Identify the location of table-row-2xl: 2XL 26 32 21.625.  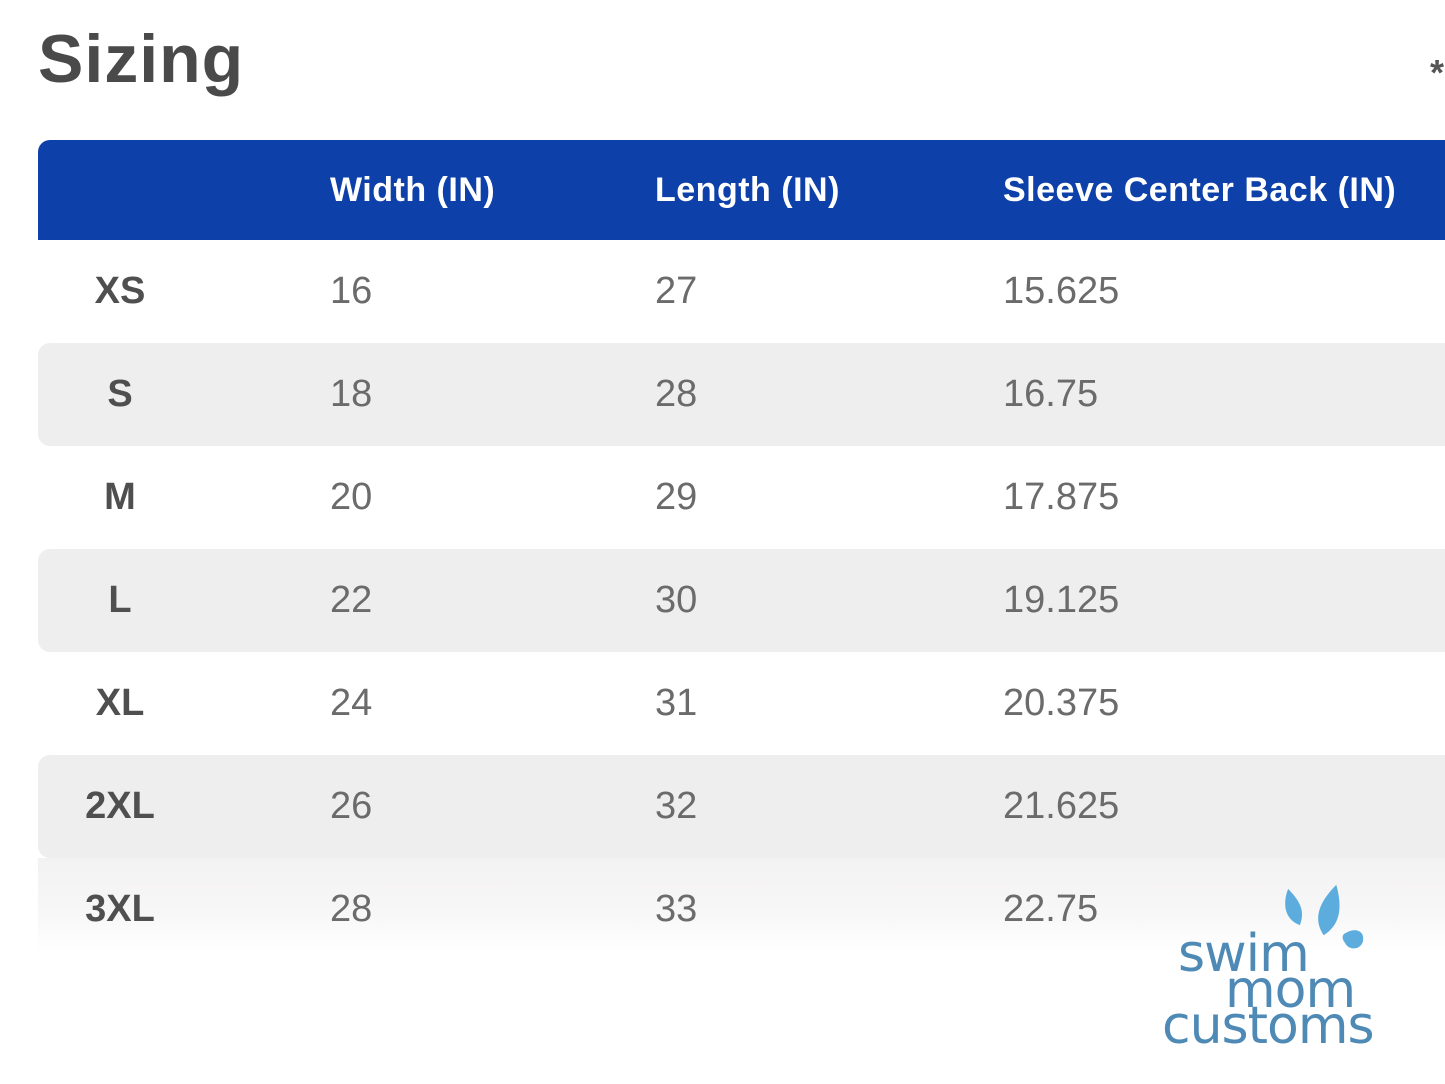
(741, 806).